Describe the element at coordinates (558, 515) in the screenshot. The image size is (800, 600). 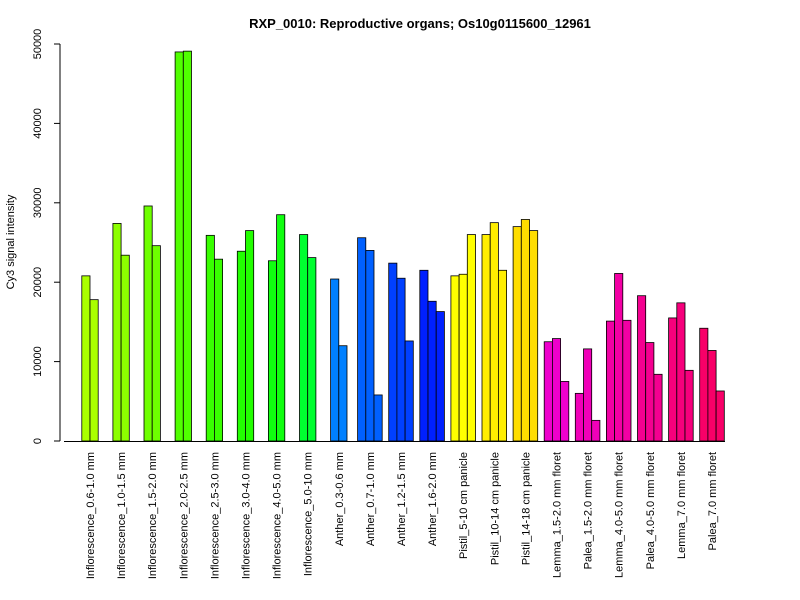
I see `x-tick-label: Lemma_1.5-2.0 mm floret` at that location.